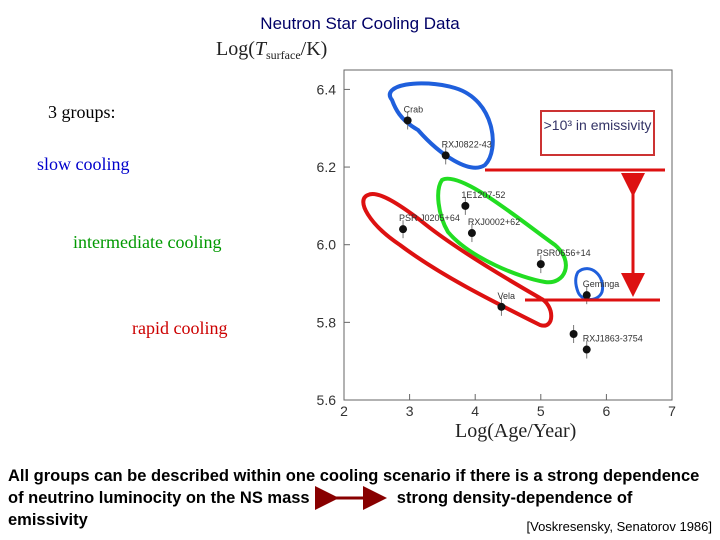 The width and height of the screenshot is (720, 540). I want to click on rapid-cooling-enclosure, so click(457, 260).